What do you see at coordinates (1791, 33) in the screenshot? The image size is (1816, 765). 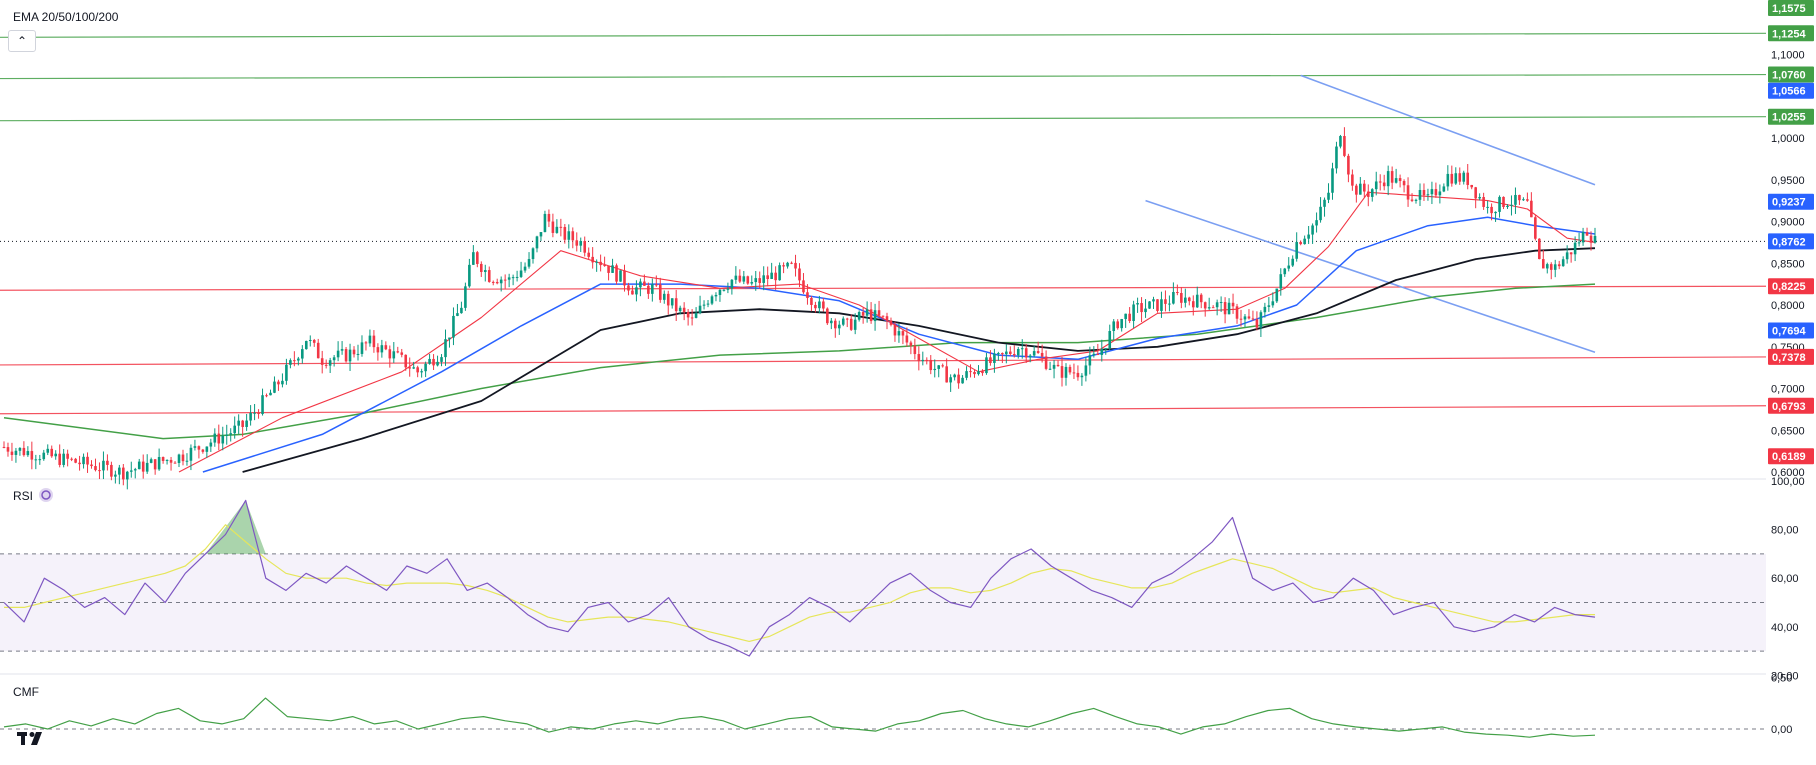 I see `price-badge: 1,1254` at bounding box center [1791, 33].